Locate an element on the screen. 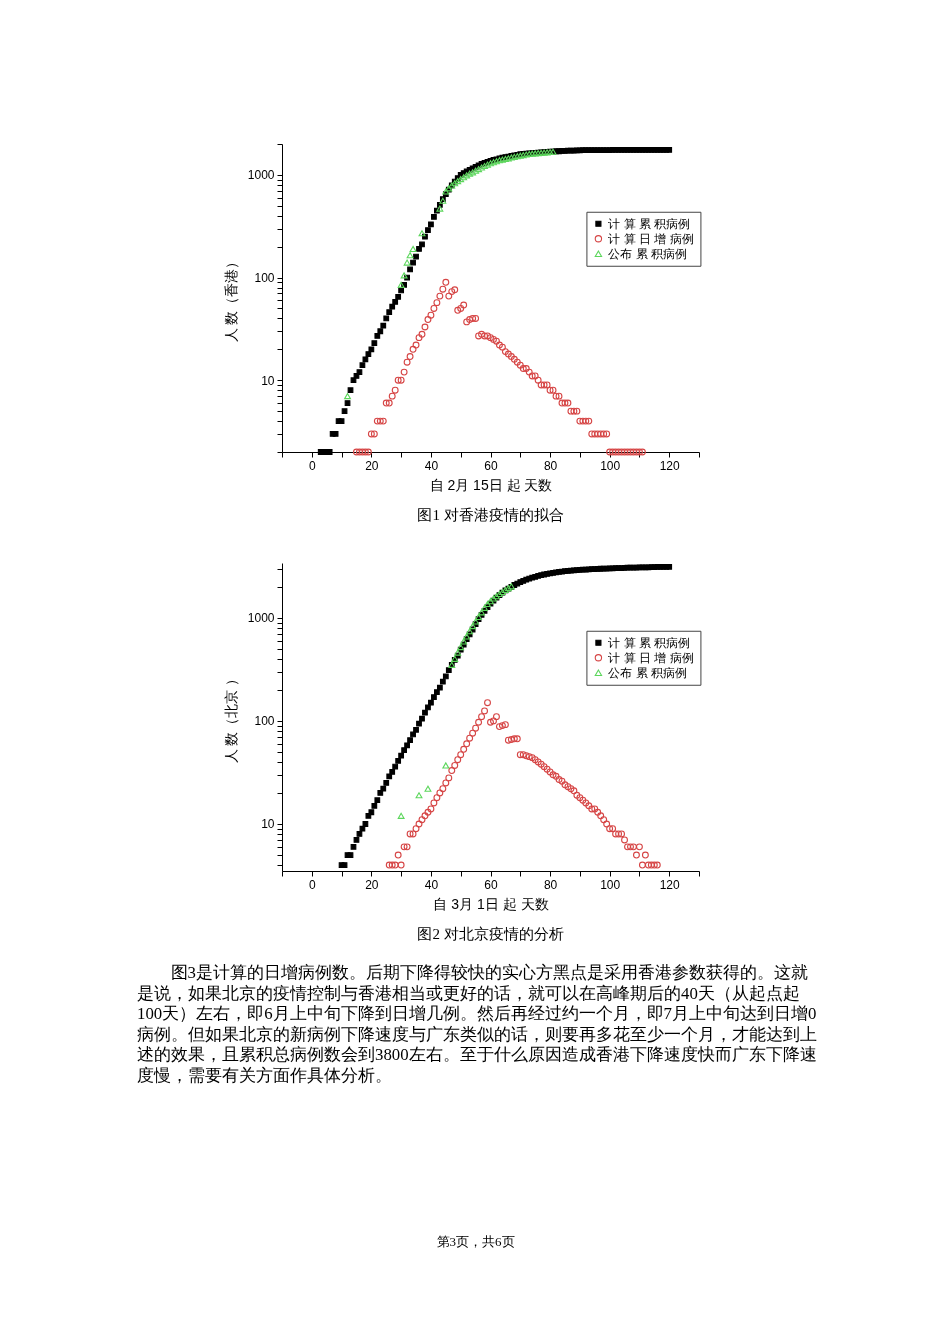  y-axis-title: 人 数（北京 ） is located at coordinates (230, 717).